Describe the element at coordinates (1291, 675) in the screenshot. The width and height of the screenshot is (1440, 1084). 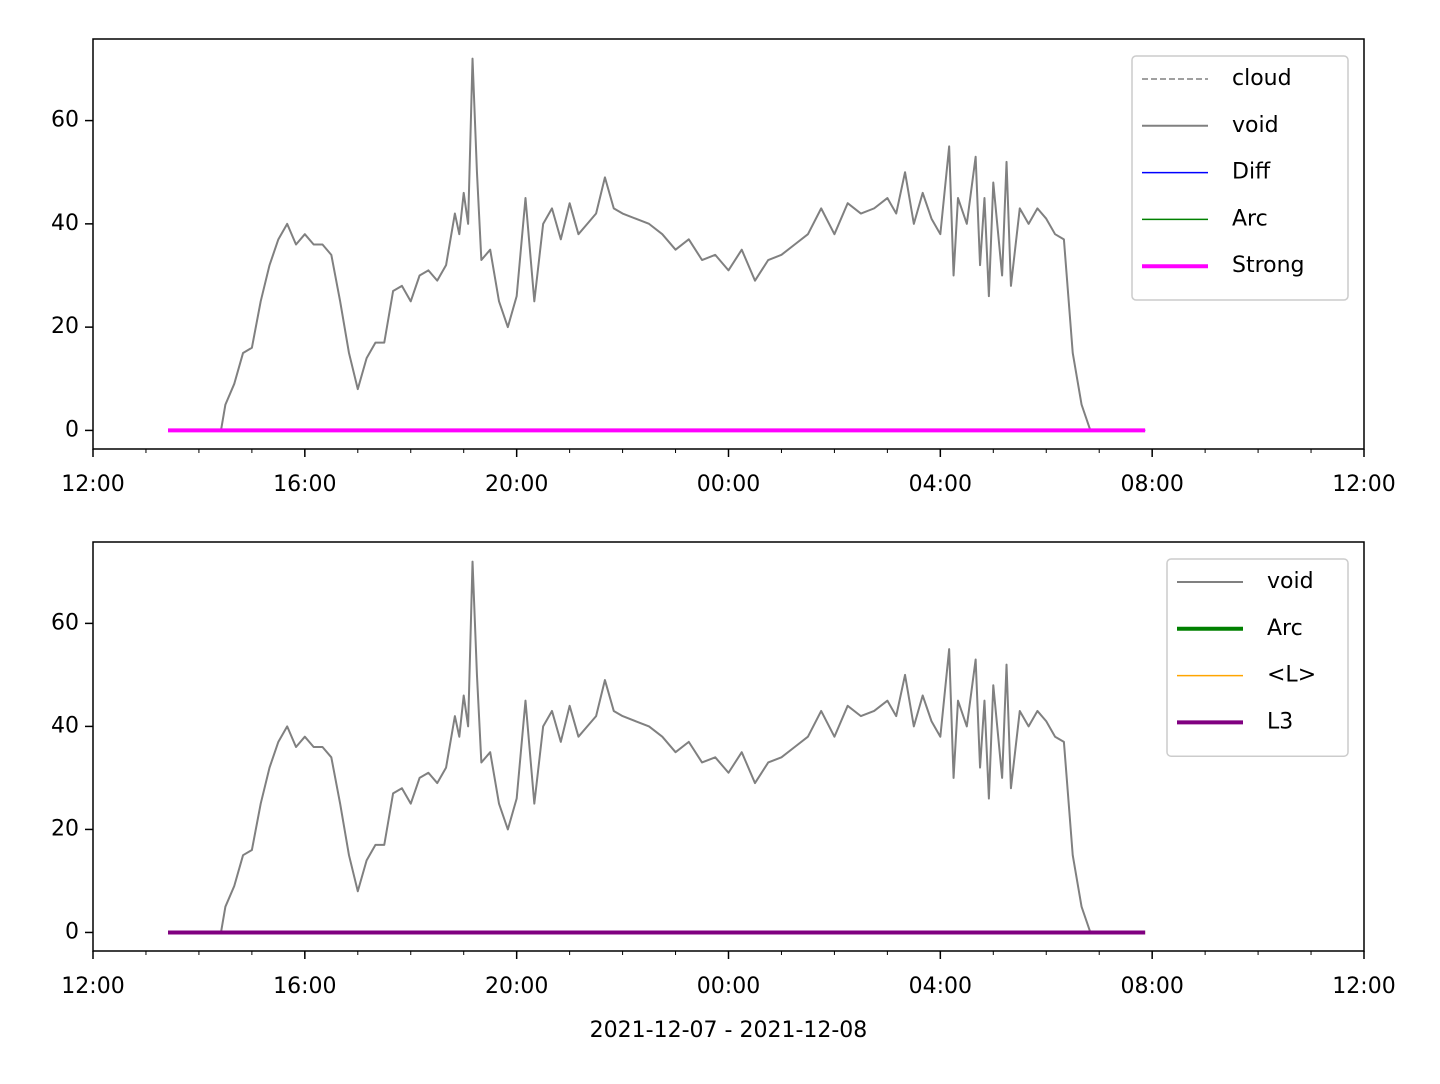
I see `legend-label: <L>` at that location.